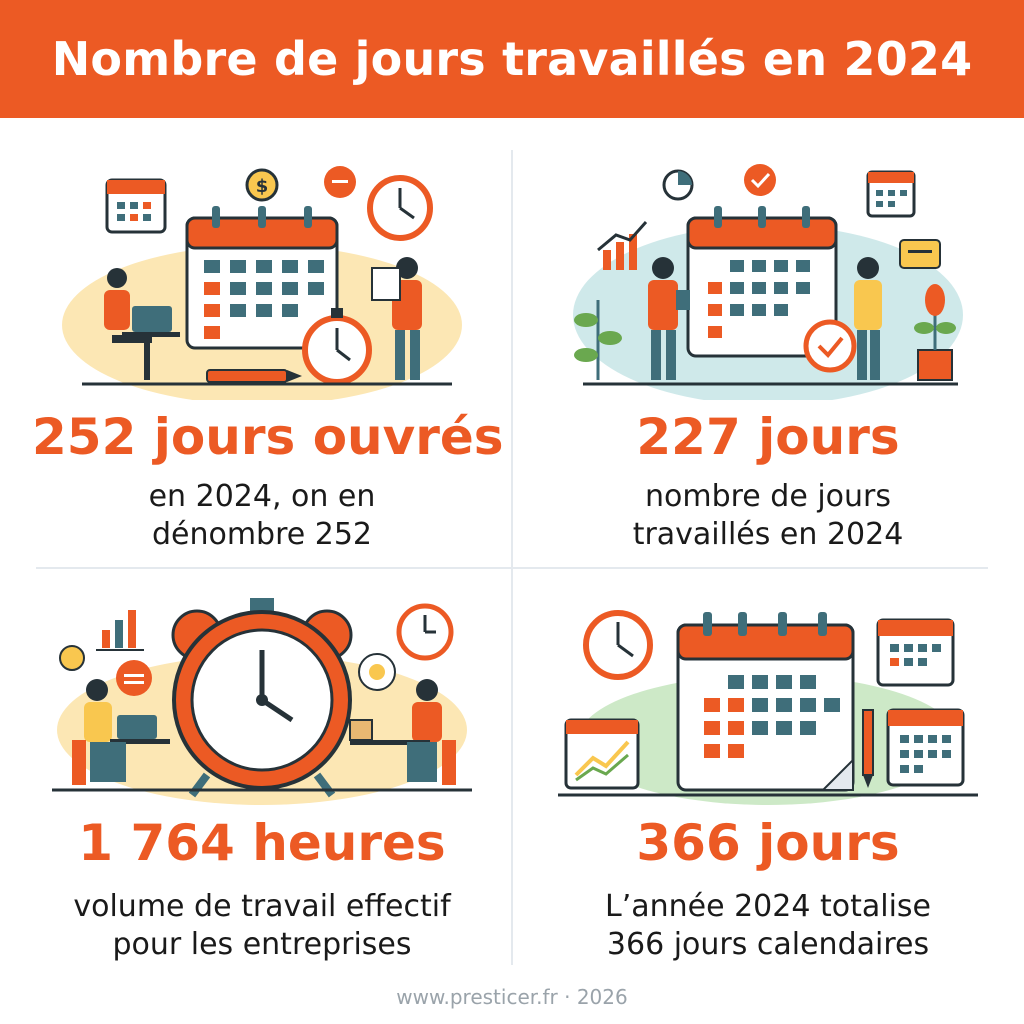  What do you see at coordinates (602, 754) in the screenshot?
I see `trend-chart-icon` at bounding box center [602, 754].